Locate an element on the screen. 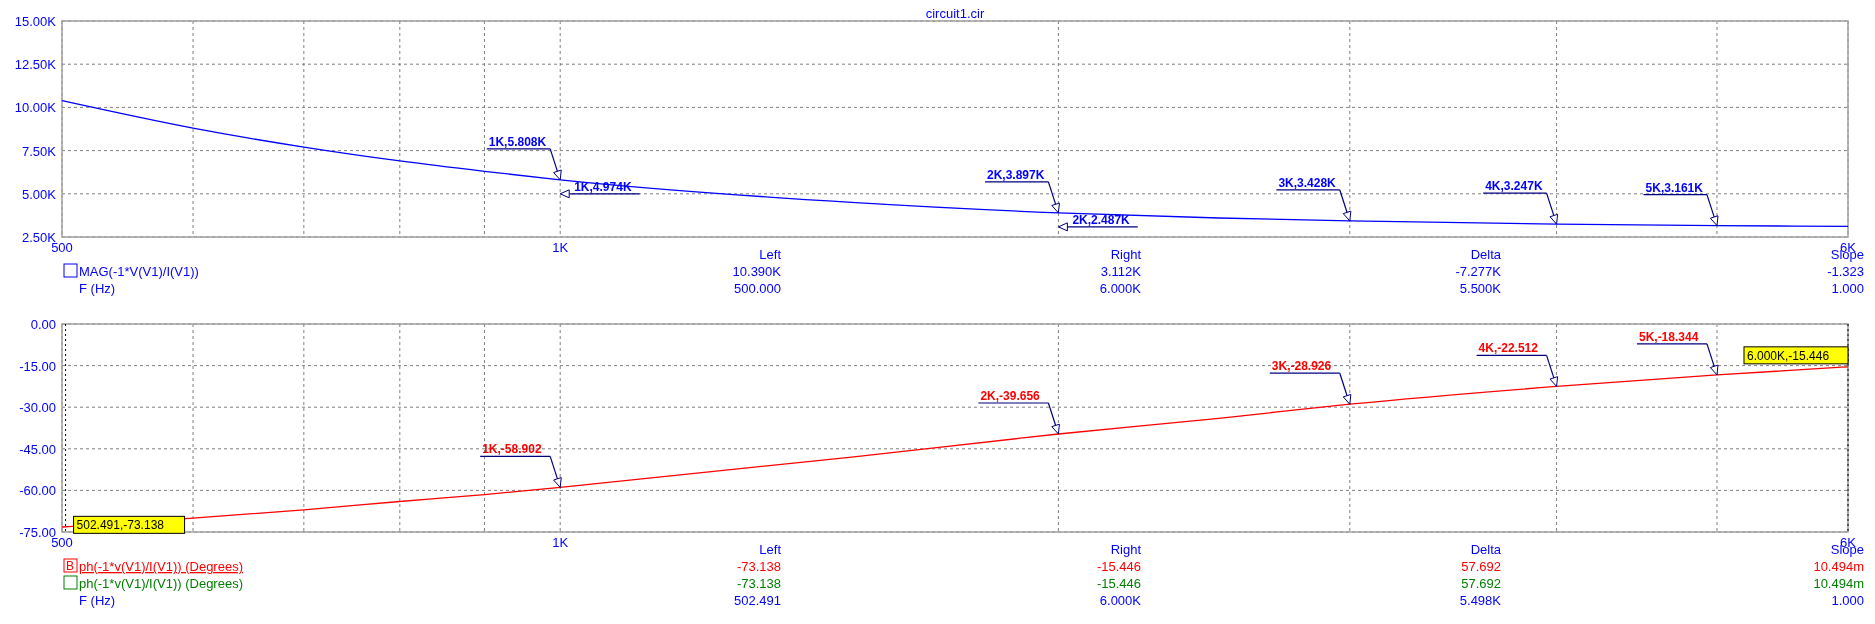 This screenshot has width=1875, height=624. annotation: 2K,-39.656 is located at coordinates (1010, 395).